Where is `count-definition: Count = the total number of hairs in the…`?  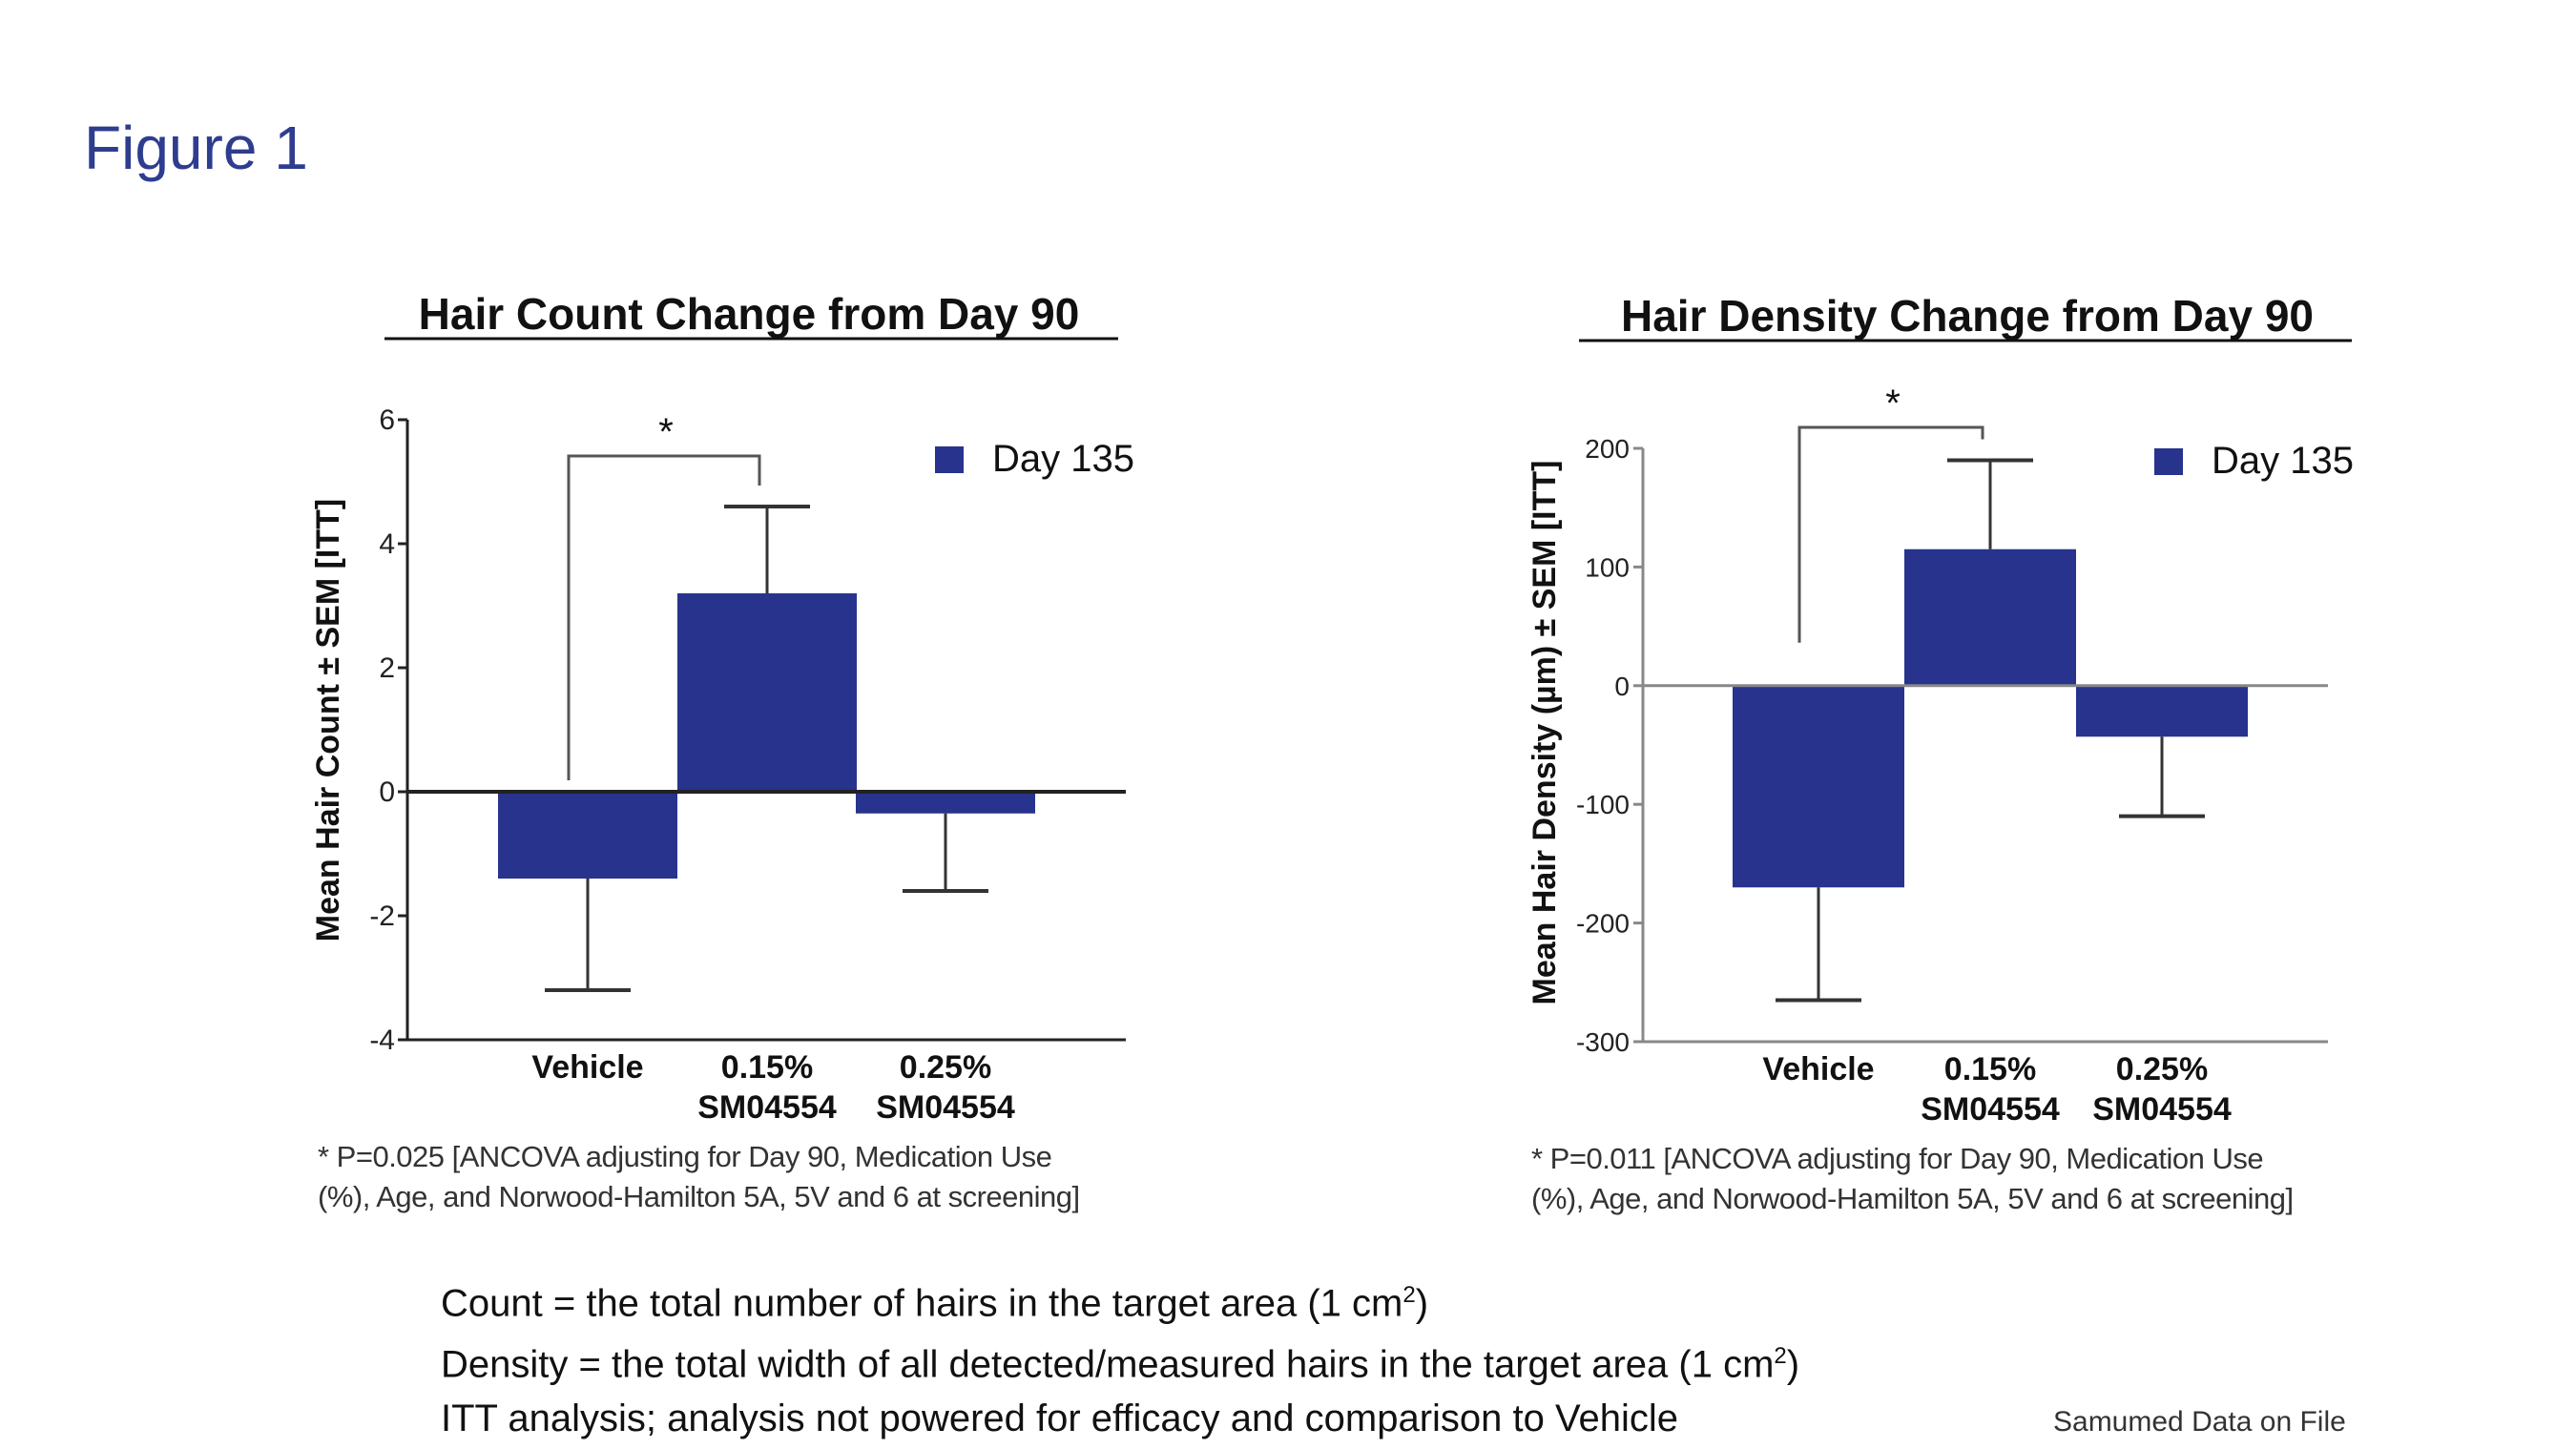 count-definition: Count = the total number of hairs in the… is located at coordinates (935, 1303).